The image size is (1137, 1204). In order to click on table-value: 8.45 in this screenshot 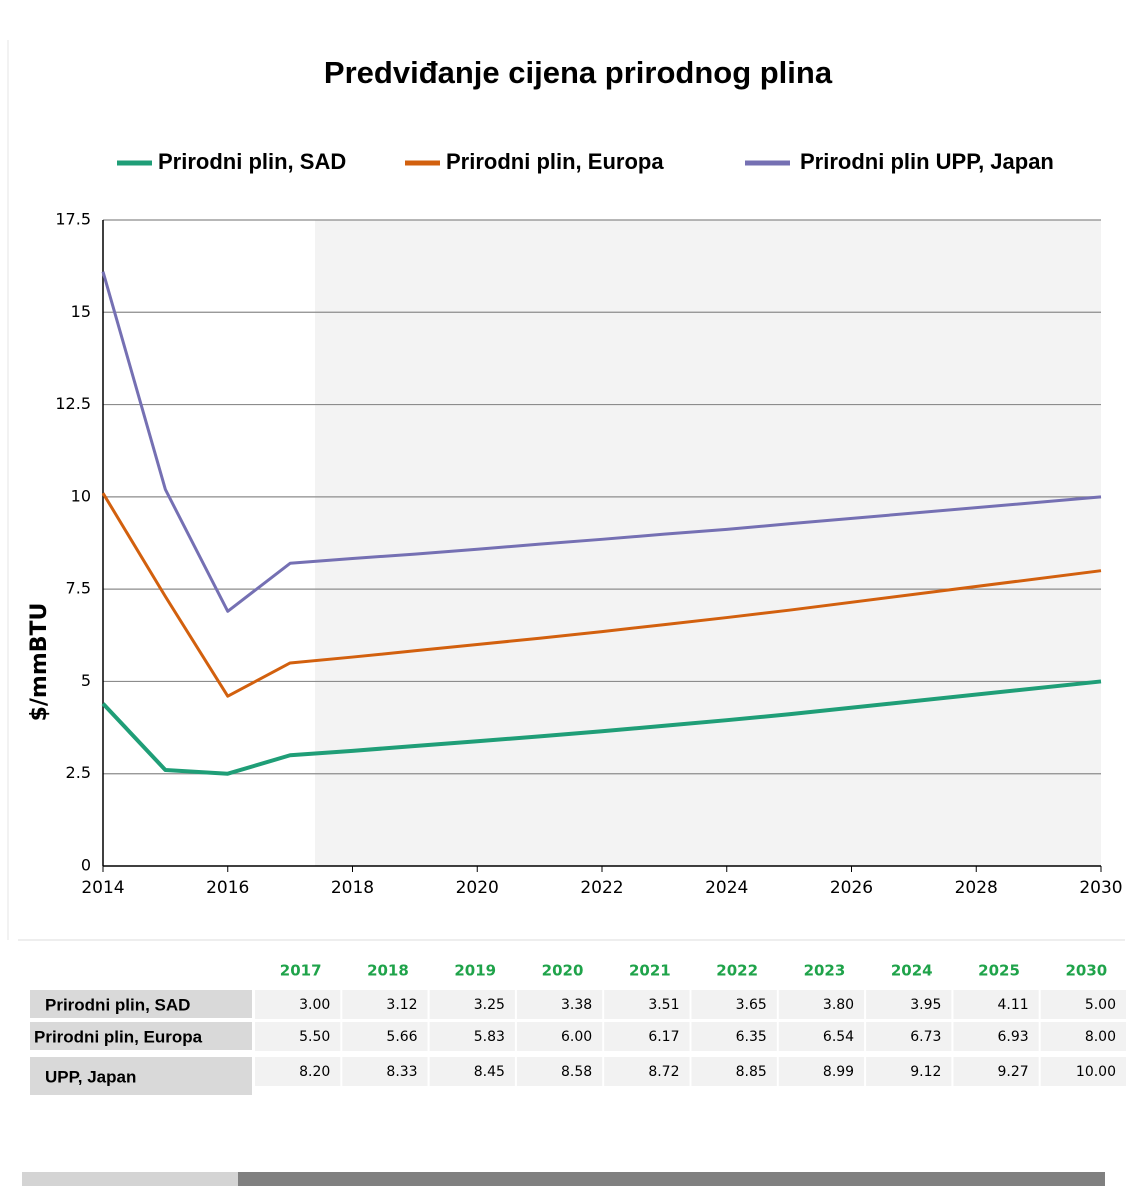, I will do `click(489, 1072)`.